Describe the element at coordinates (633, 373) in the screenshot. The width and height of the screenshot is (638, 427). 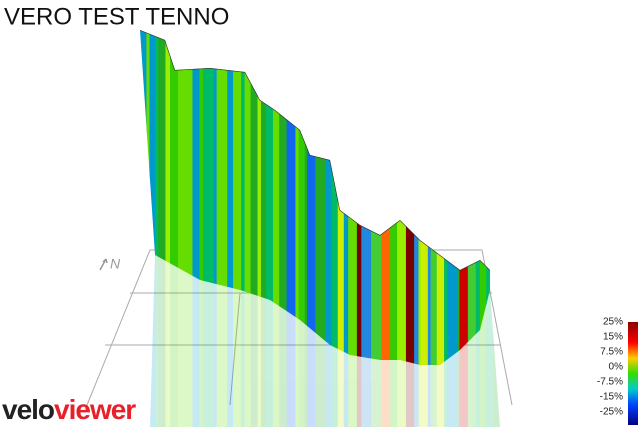
I see `gradient-scale` at that location.